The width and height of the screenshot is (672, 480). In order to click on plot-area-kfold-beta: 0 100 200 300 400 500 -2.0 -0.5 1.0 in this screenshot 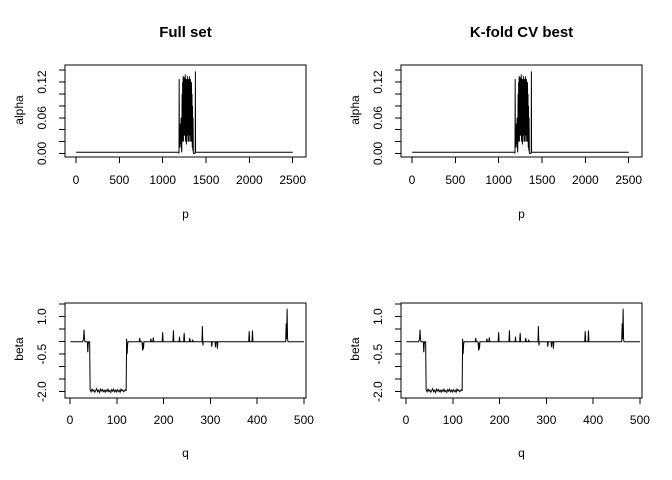, I will do `click(510, 364)`.